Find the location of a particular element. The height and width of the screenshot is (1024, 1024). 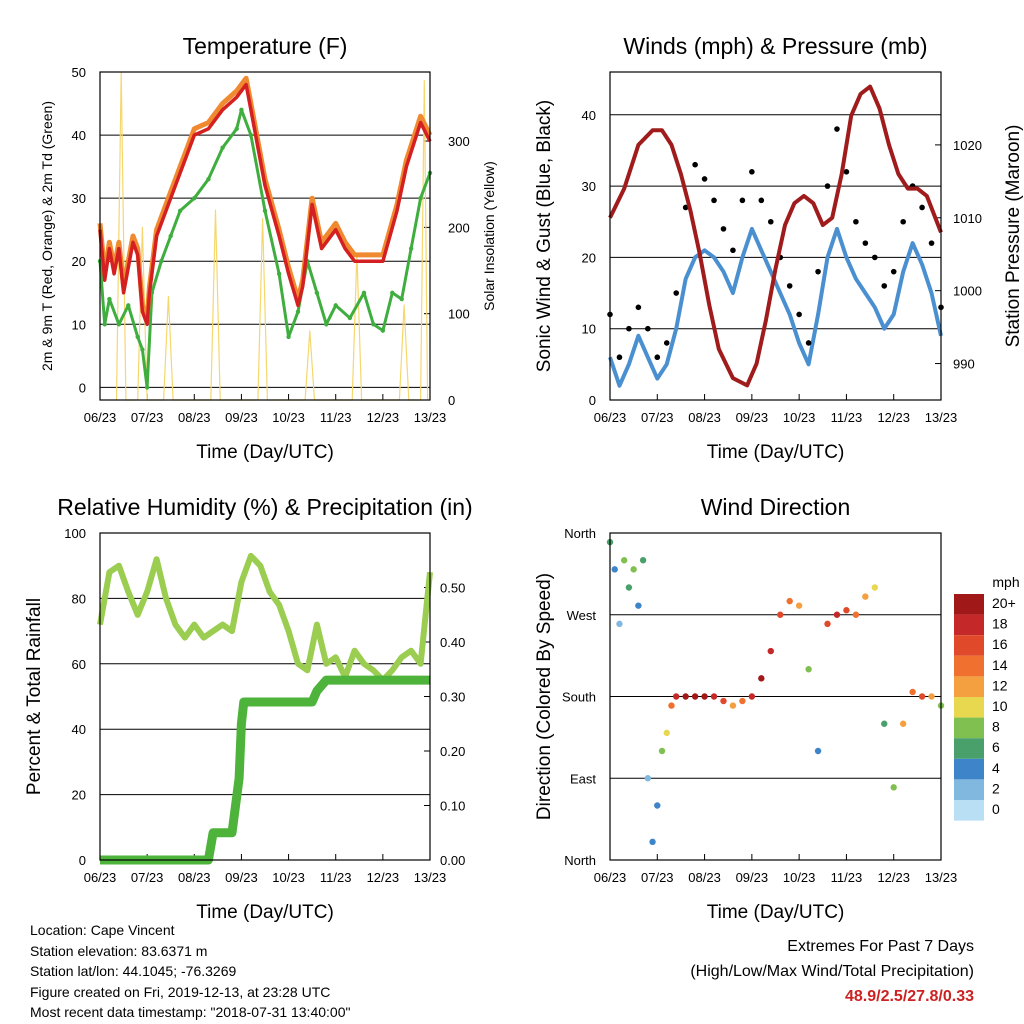

y2-tick-label: 200 is located at coordinates (459, 227).